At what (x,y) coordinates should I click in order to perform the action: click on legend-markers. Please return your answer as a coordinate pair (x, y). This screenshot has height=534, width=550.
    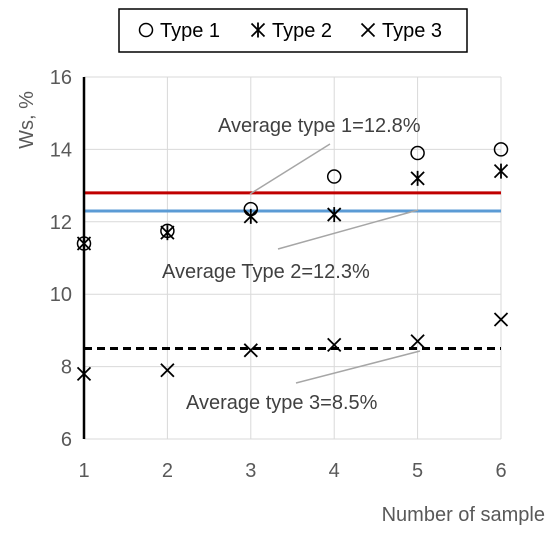
    Looking at the image, I should click on (257, 30).